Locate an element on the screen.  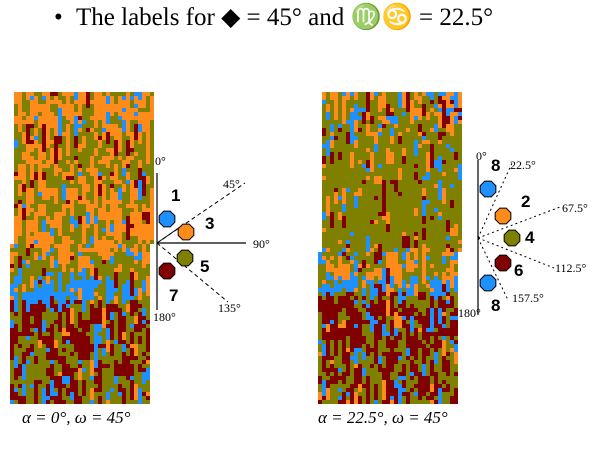
caption-left: α = 0°, ω = 45° is located at coordinates (76, 417).